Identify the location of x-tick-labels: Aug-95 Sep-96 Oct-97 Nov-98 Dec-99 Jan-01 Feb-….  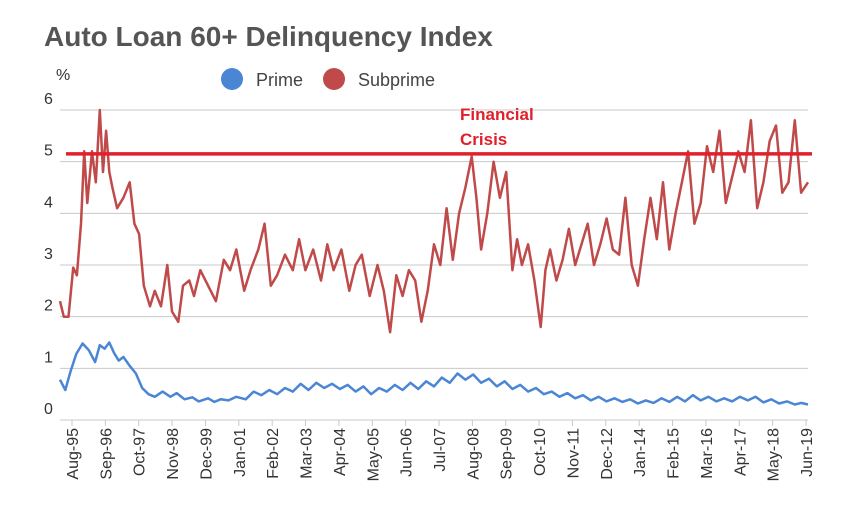
(440, 450).